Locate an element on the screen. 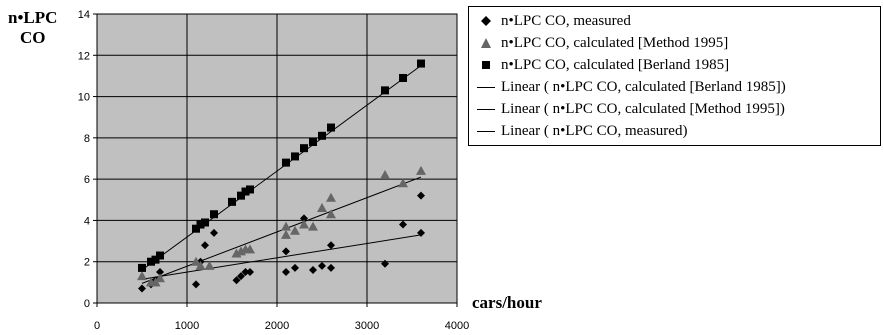 This screenshot has width=884, height=335. legend-label-linear-measured: Linear ( n•LPC CO, measured) is located at coordinates (594, 130).